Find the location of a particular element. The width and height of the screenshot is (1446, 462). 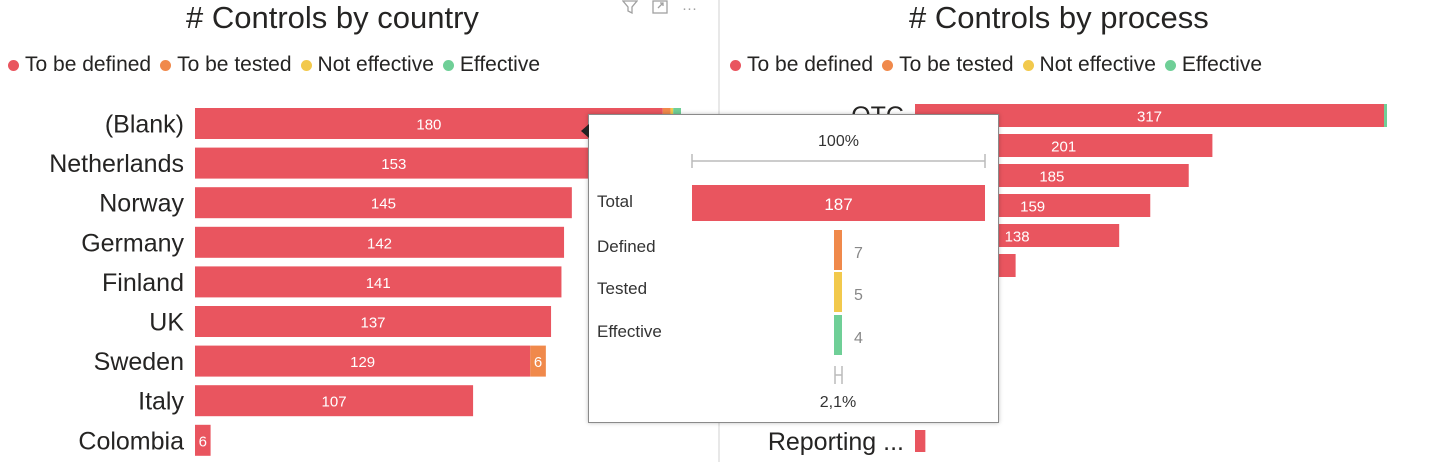

data-label: 153 is located at coordinates (393, 164).